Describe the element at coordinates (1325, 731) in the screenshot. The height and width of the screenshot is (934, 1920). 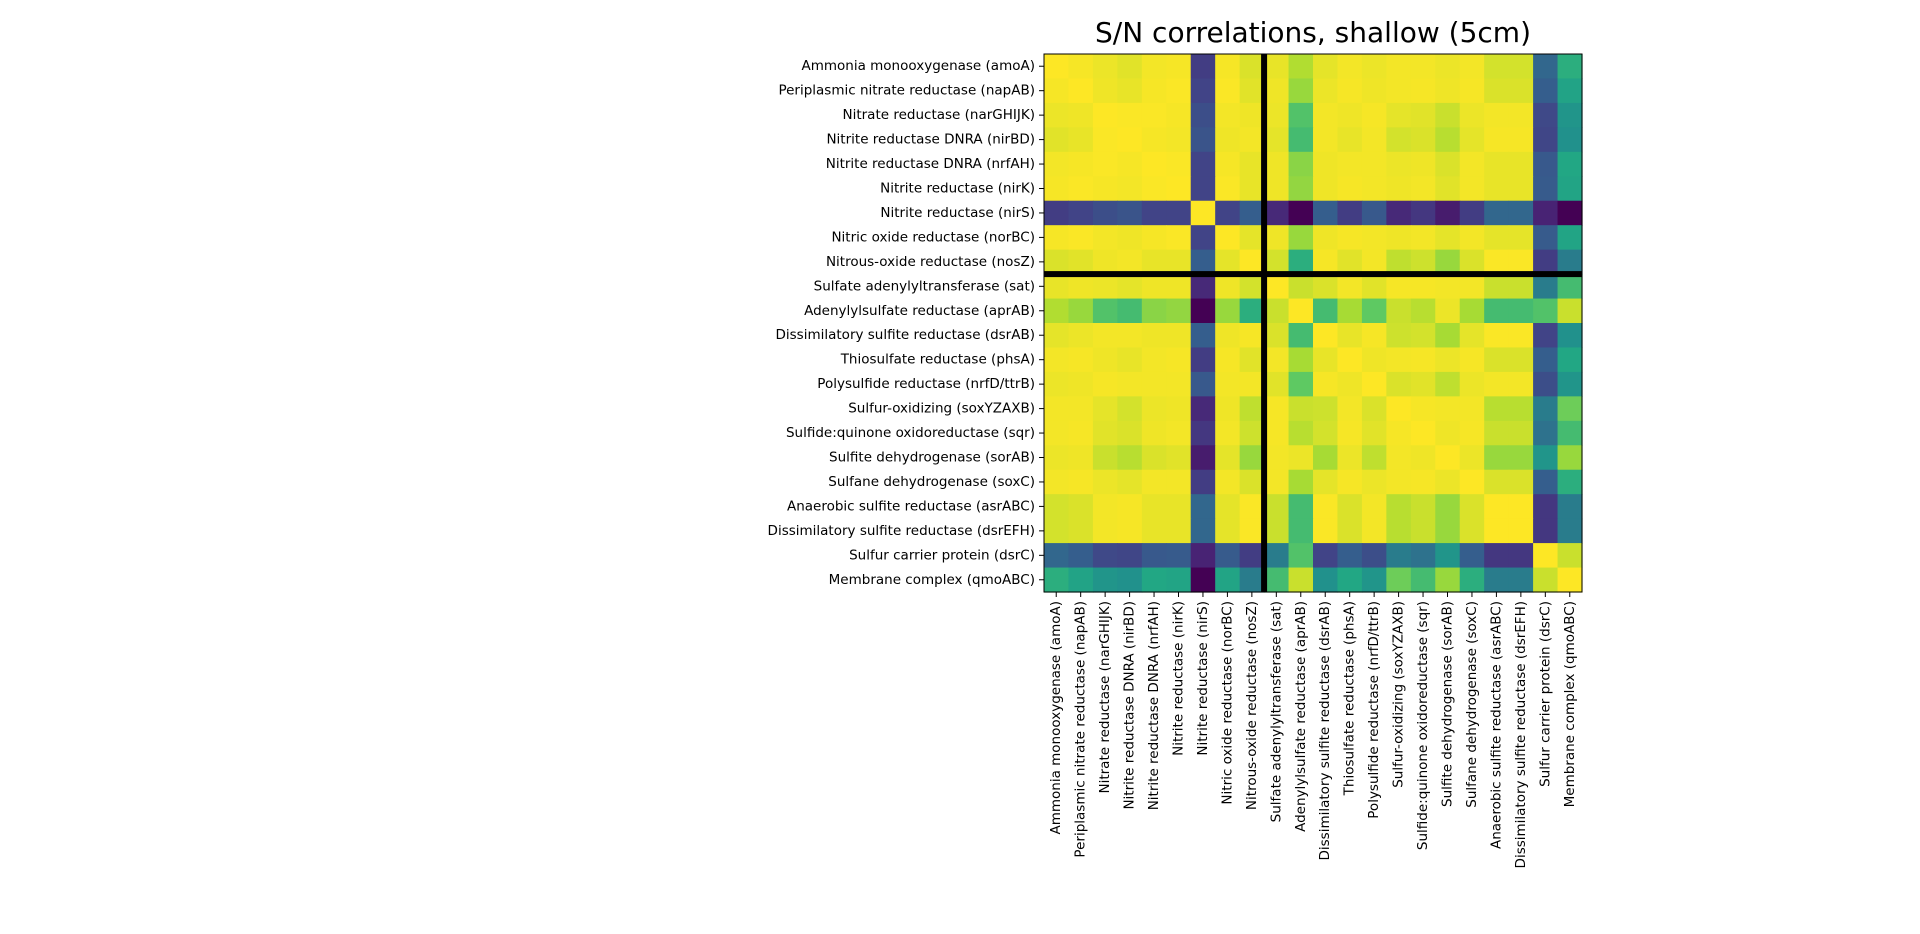
I see `x-tick-label: Dissimilatory sulfite reductase (dsrAB)` at that location.